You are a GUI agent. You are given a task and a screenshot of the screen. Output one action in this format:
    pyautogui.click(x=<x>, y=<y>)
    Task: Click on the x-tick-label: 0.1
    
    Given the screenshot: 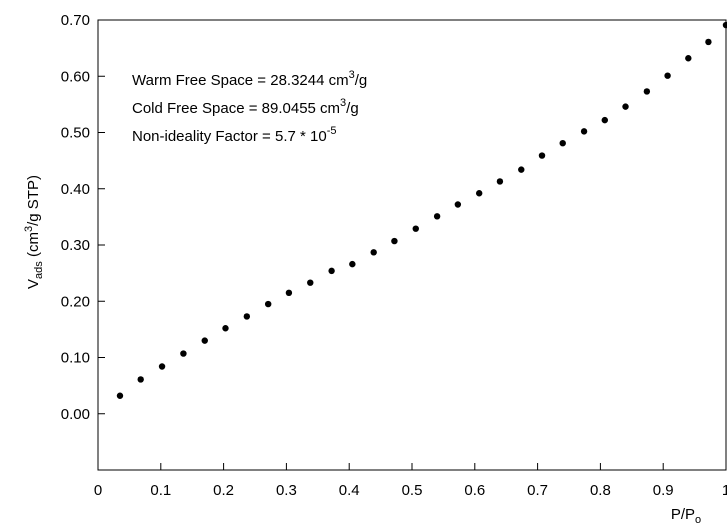 What is the action you would take?
    pyautogui.click(x=160, y=490)
    